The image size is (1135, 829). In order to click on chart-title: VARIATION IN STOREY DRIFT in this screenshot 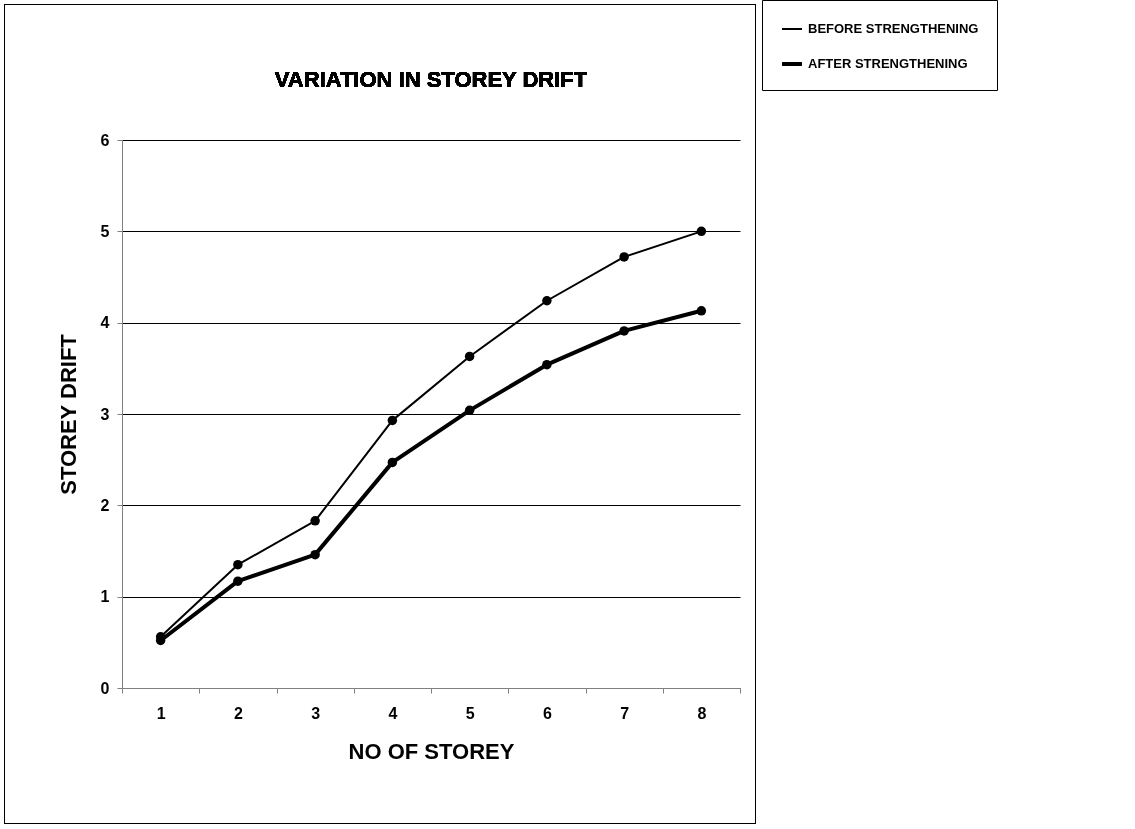, I will do `click(431, 79)`.